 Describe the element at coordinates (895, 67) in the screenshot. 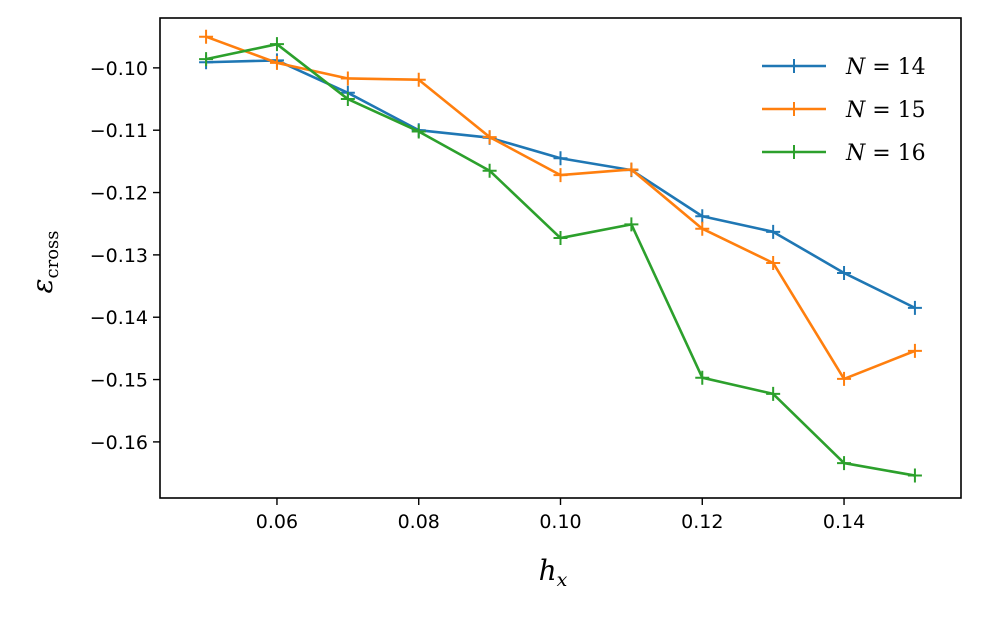

I see `legend-label-value: = 14` at that location.